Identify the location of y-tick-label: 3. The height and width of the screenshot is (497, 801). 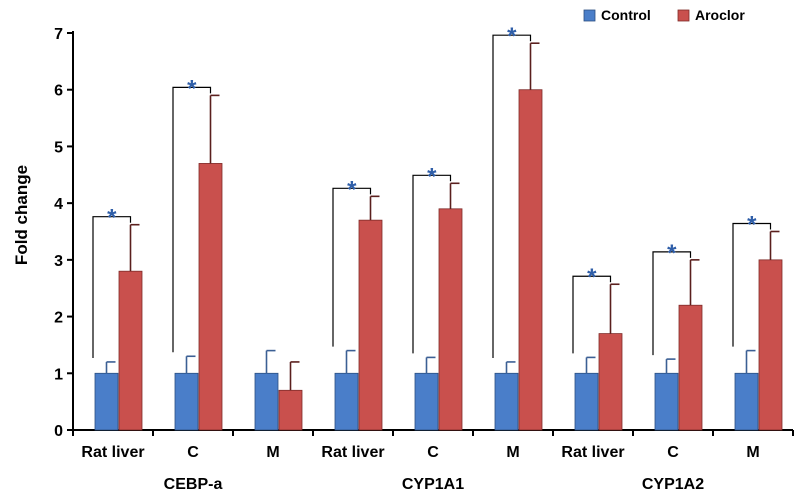
(58, 261).